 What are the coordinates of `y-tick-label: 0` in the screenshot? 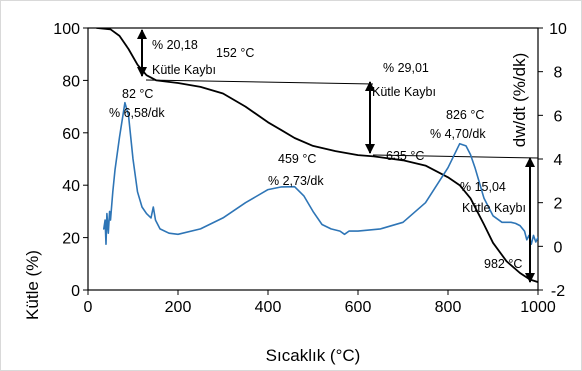 It's located at (75, 291).